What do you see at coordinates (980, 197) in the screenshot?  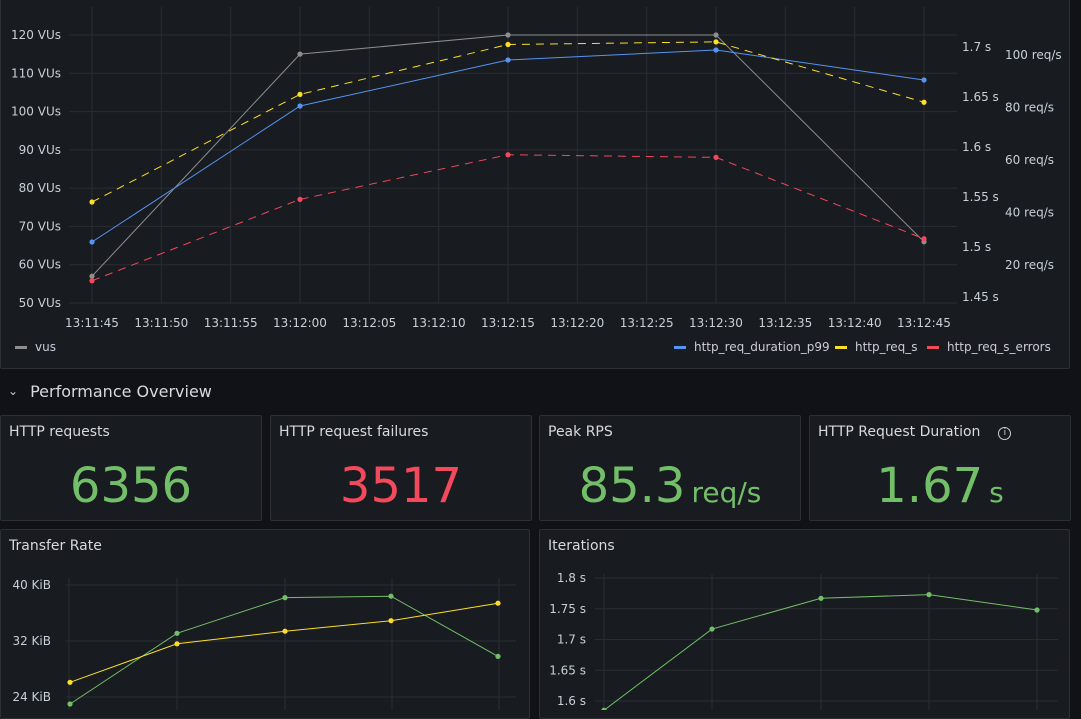 I see `y-mid-tick-label: 1.55 s` at bounding box center [980, 197].